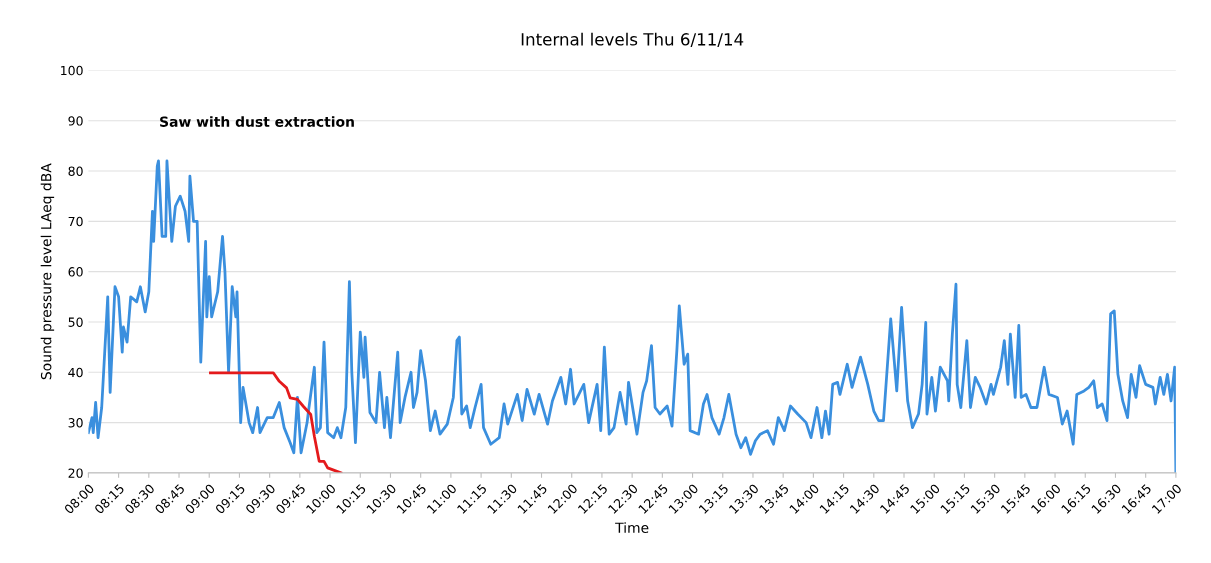 This screenshot has width=1211, height=563. I want to click on chart-title: Internal levels Thu 6/11/14, so click(632, 39).